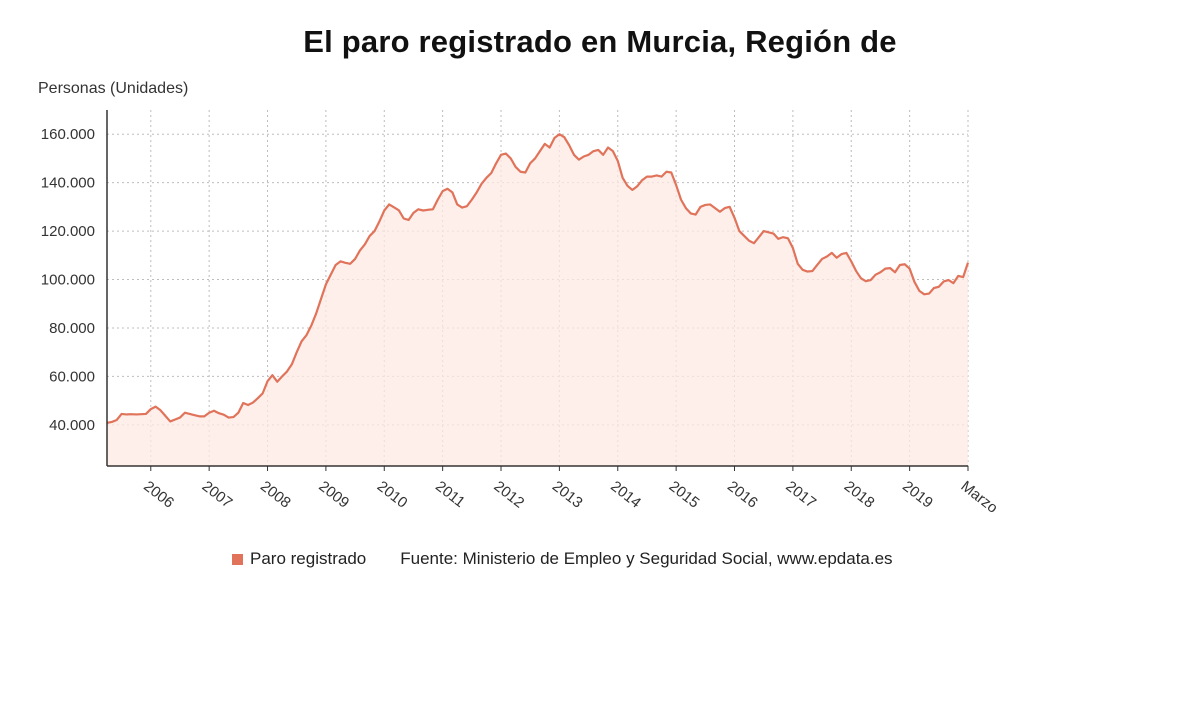 This screenshot has width=1200, height=705. I want to click on y-tick-label: 80.000, so click(72, 328).